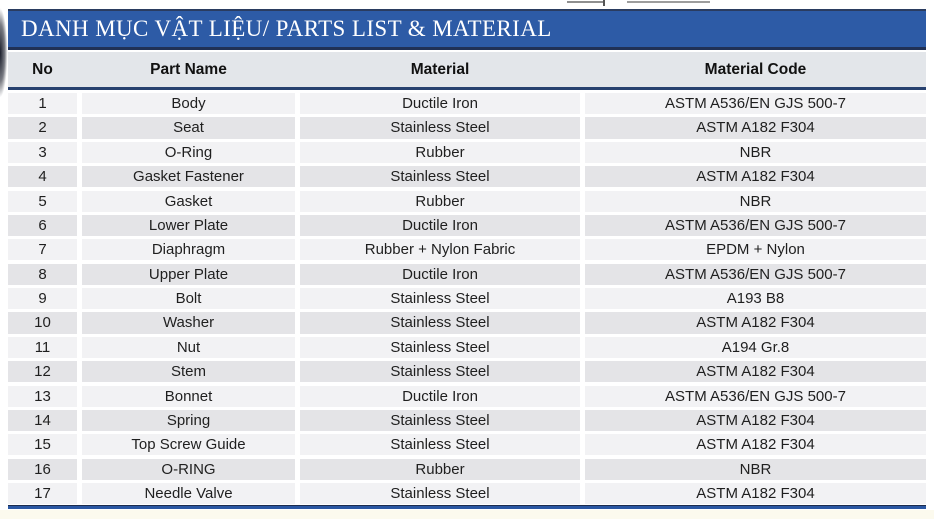 The height and width of the screenshot is (519, 934). I want to click on cell-no: 17, so click(42, 494).